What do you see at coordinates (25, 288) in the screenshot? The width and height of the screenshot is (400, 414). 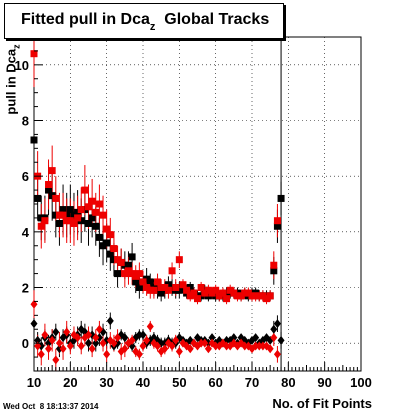 I see `y-tick-label: 2` at bounding box center [25, 288].